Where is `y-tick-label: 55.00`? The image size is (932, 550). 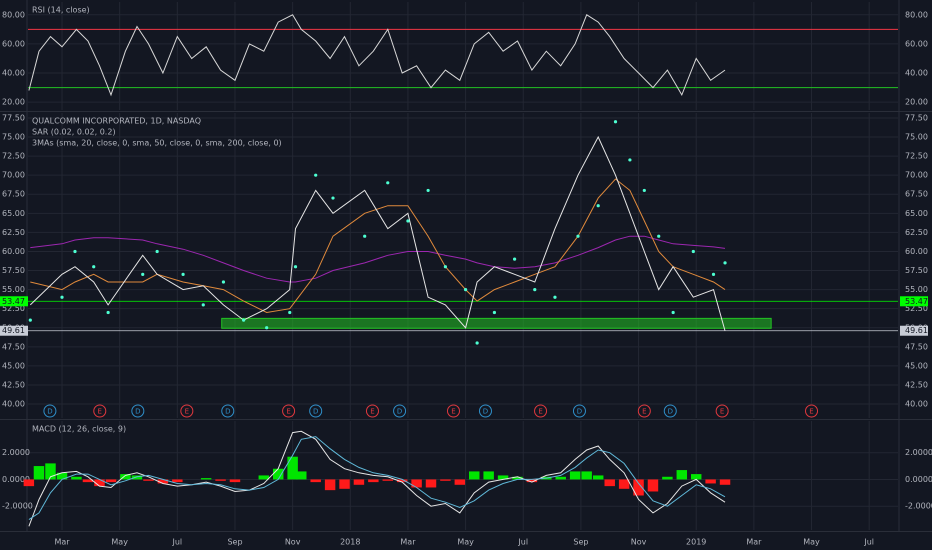
y-tick-label: 55.00 is located at coordinates (916, 289).